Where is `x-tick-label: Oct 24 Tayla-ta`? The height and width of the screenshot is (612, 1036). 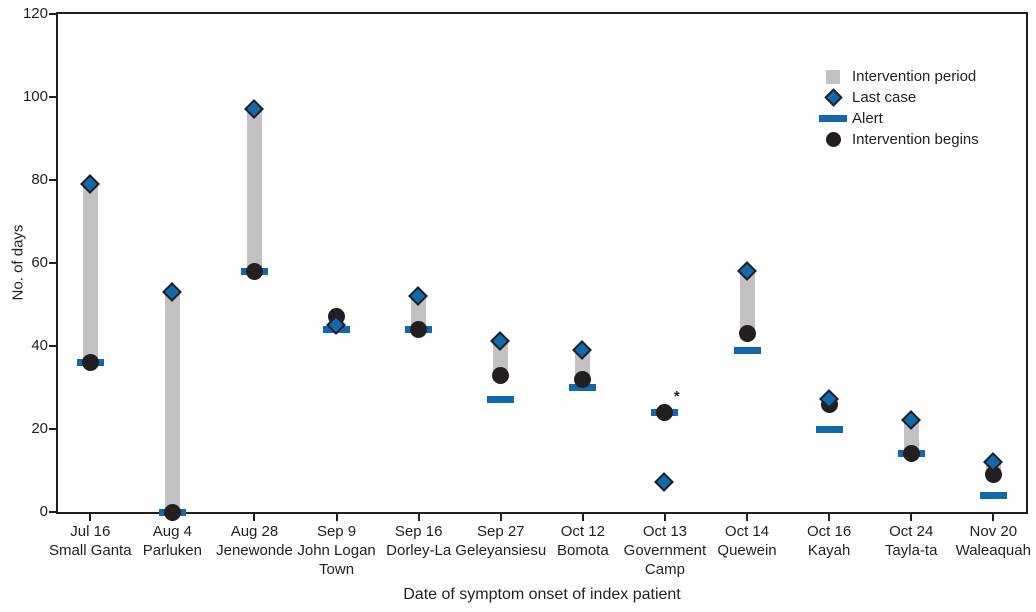
x-tick-label: Oct 24 Tayla-ta is located at coordinates (911, 541).